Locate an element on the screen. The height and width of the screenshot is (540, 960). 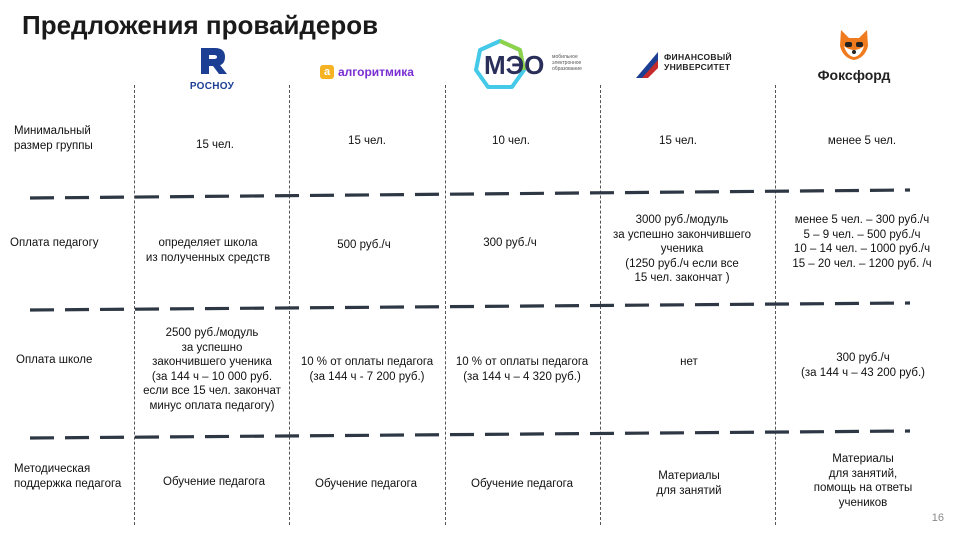
finu-logo: ФИНАНСОВЫЙ УНИВЕРСИТЕТ is located at coordinates (694, 66).